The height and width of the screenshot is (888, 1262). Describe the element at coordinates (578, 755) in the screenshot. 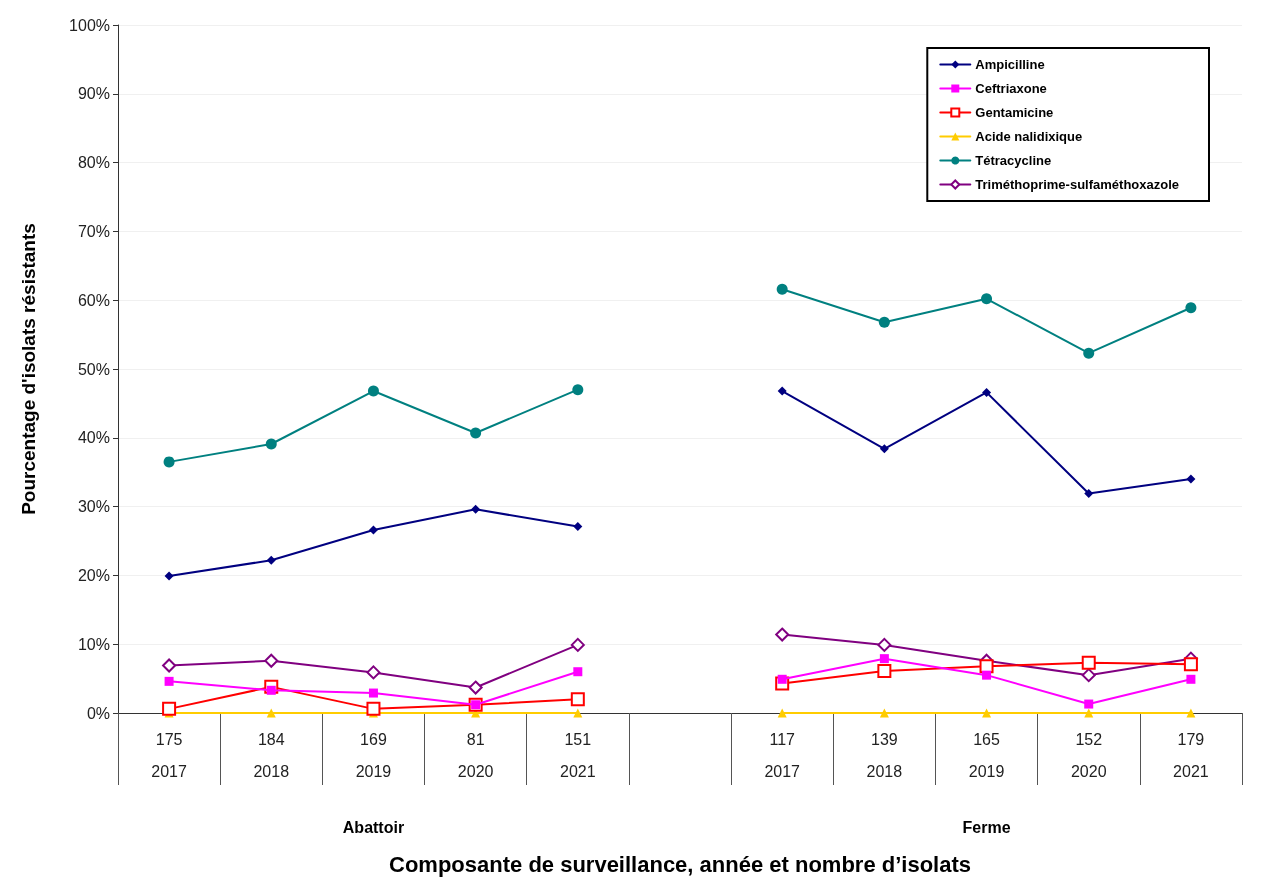

I see `x-tick-label: 151 2021` at that location.